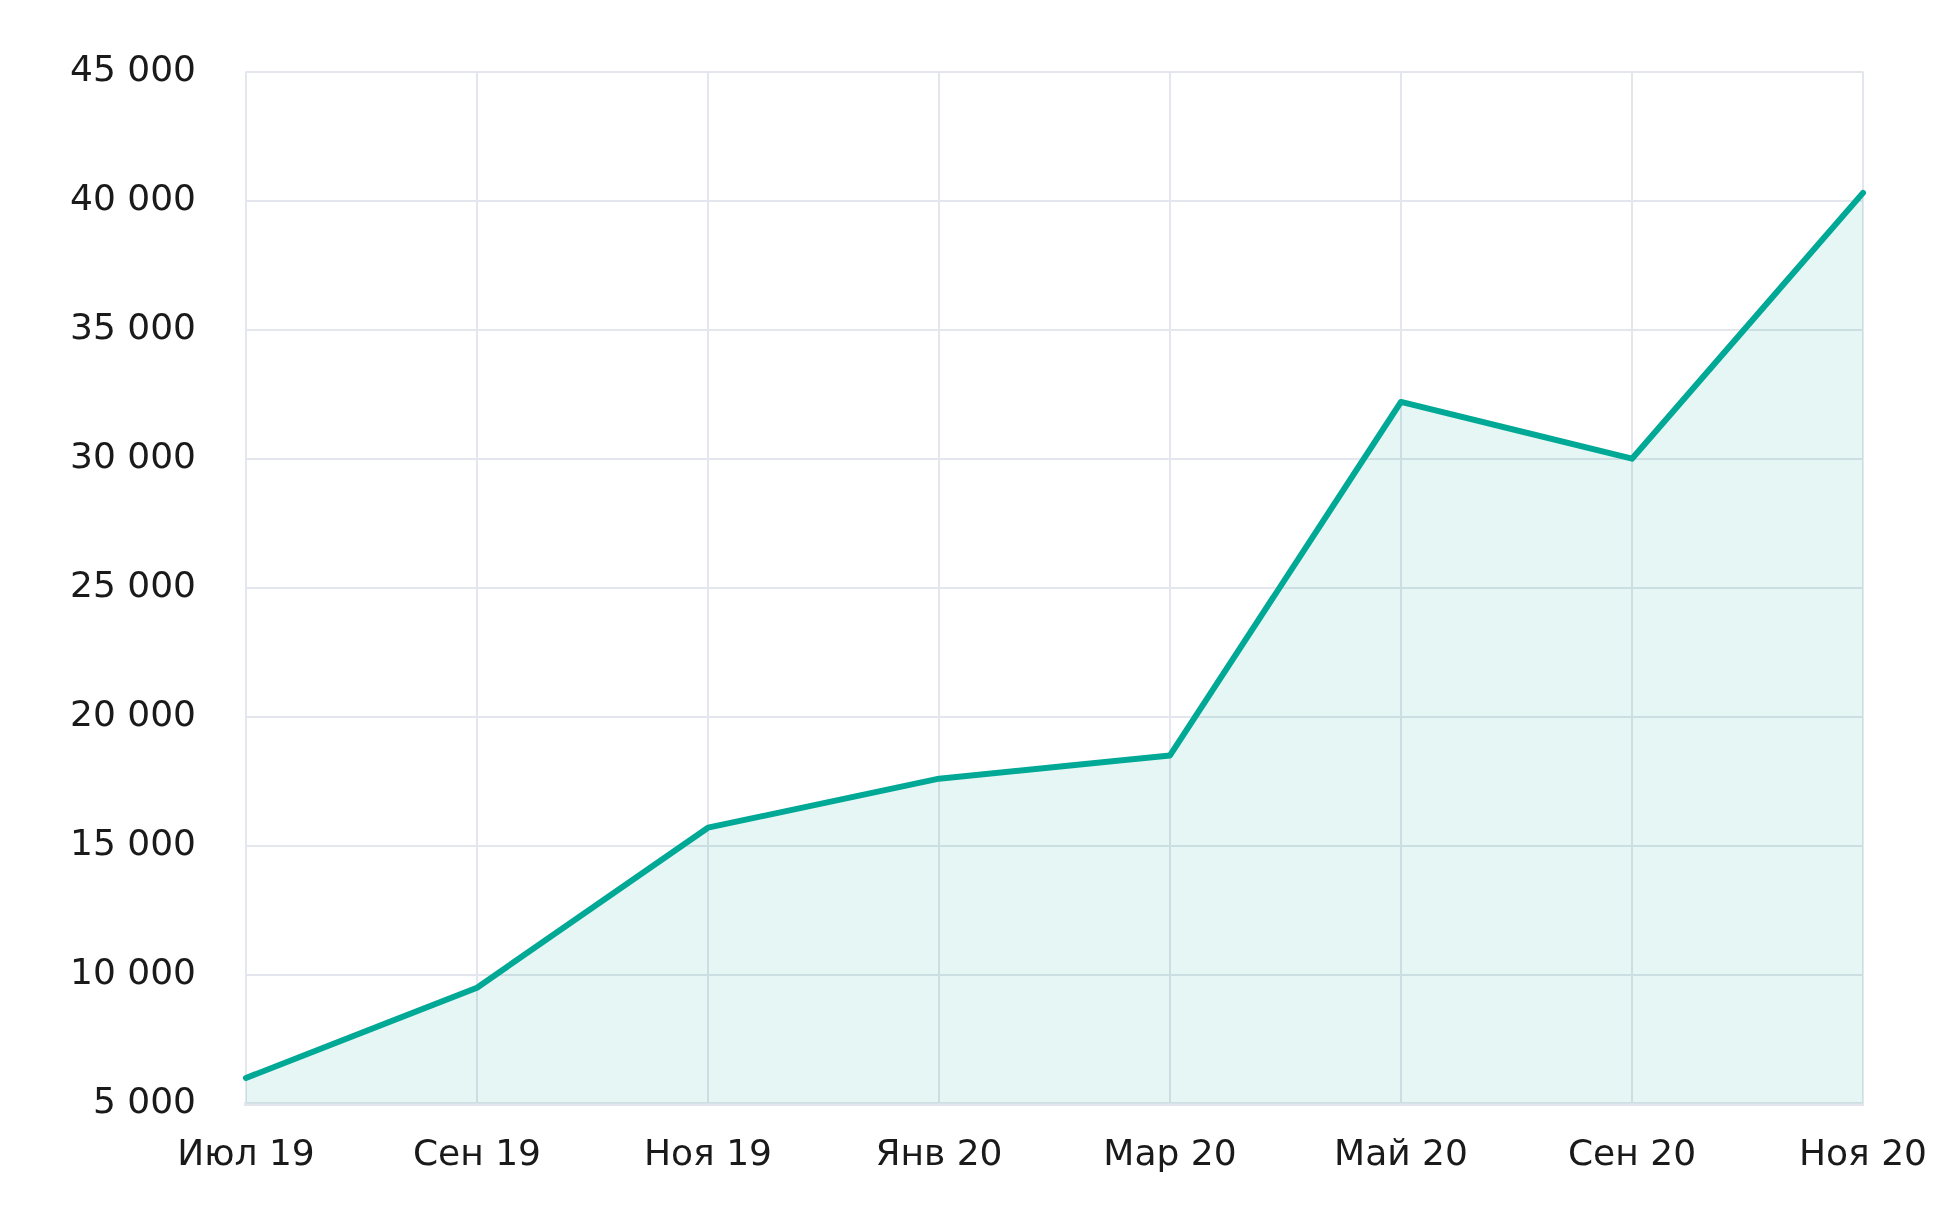 The image size is (1957, 1217). What do you see at coordinates (1401, 1152) in the screenshot?
I see `x-tick-label: Май 20` at bounding box center [1401, 1152].